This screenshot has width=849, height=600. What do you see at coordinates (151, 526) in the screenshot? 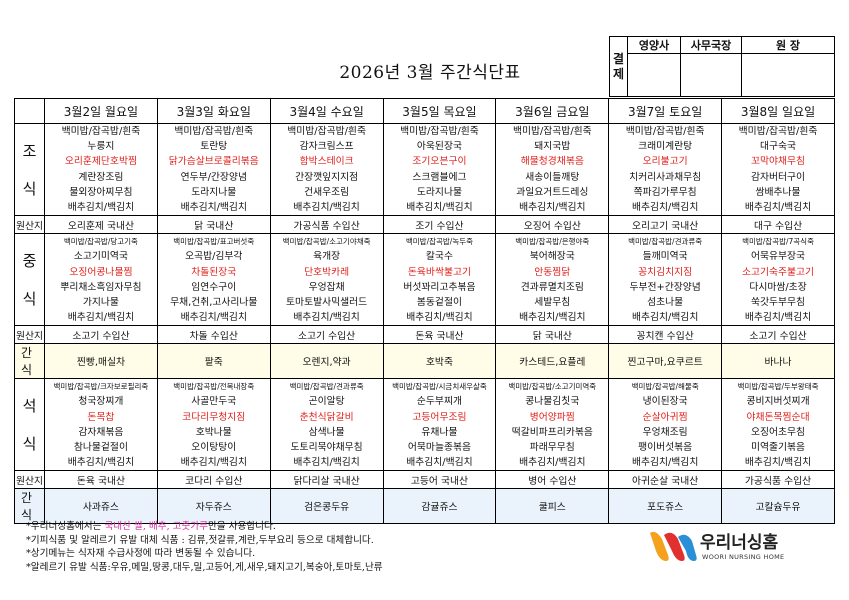
I see `note-line: *우리너싱홈에서는 국내산 쌀, 배추, 고춧가루만을 사용합니다.` at bounding box center [151, 526].